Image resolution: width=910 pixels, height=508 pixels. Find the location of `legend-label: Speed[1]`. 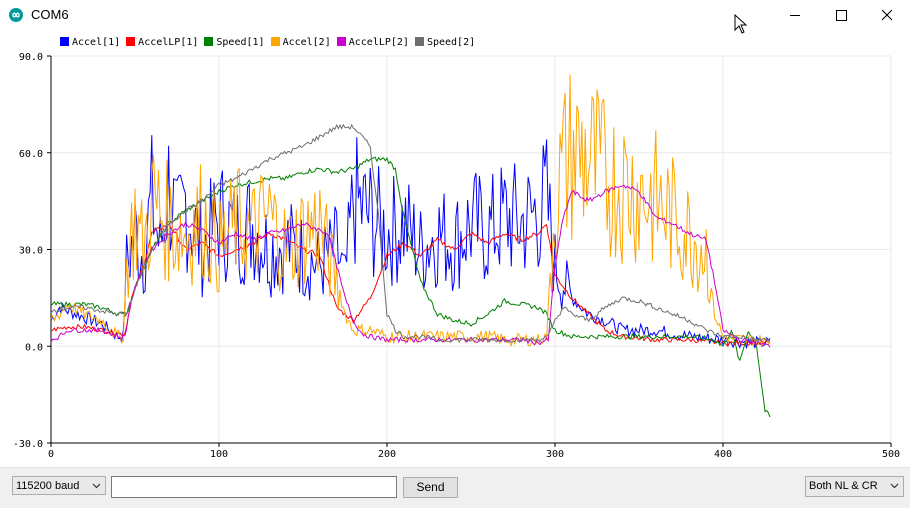

legend-label: Speed[1] is located at coordinates (240, 42).